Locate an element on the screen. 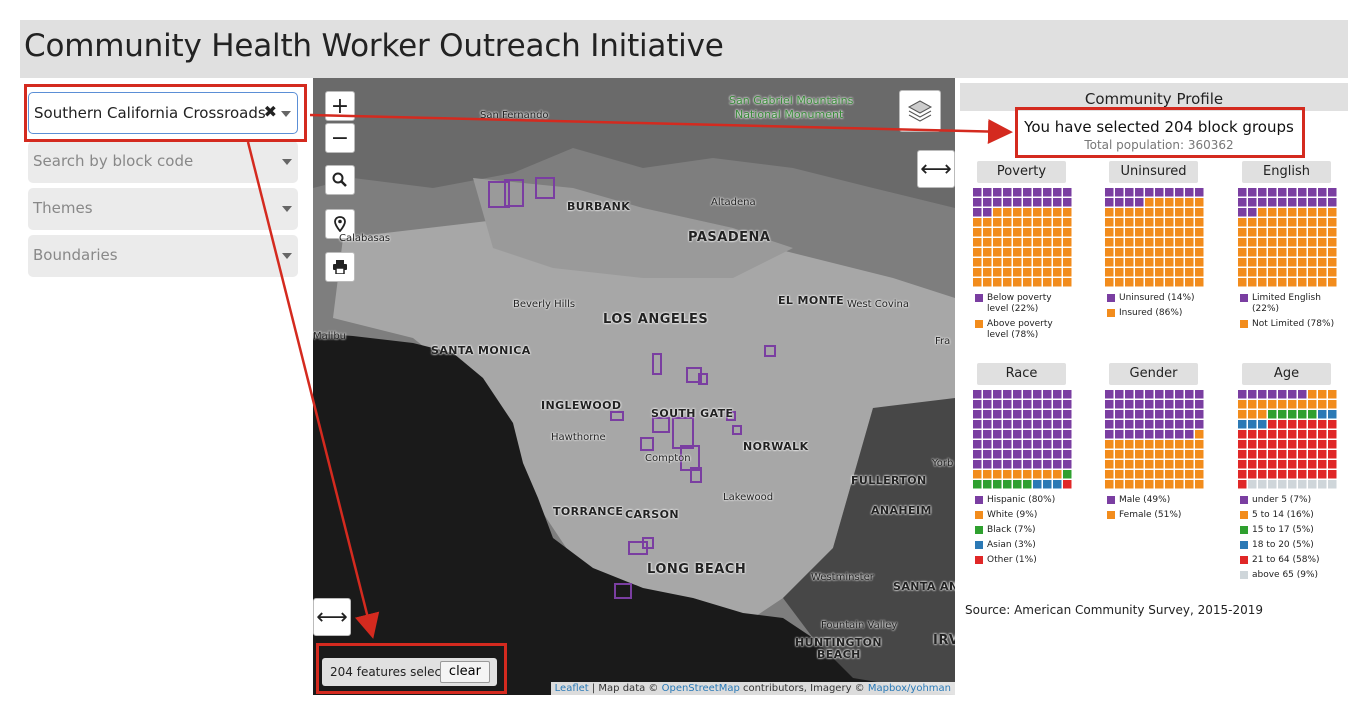  attribution-text: contributors, Imagery © is located at coordinates (803, 688).